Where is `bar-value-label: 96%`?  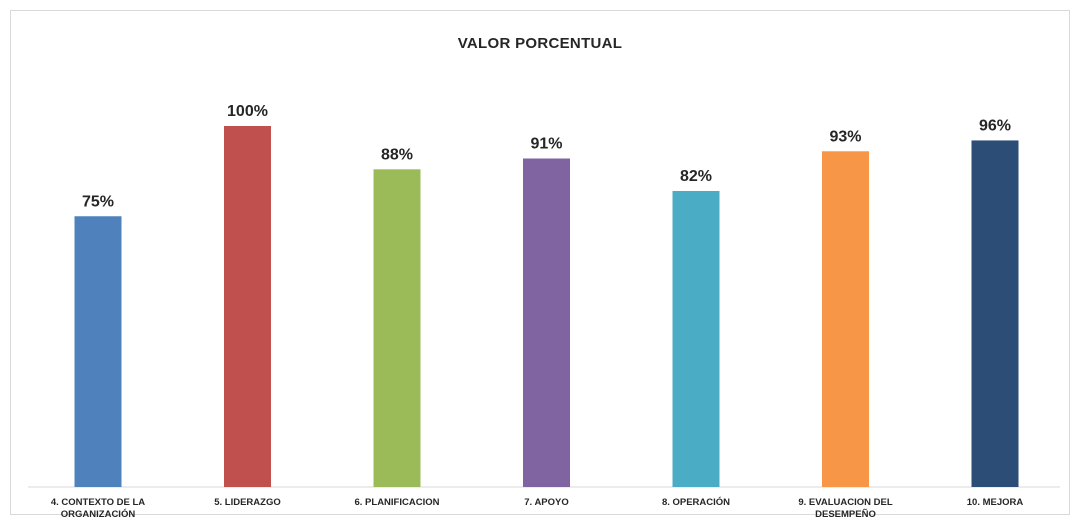 bar-value-label: 96% is located at coordinates (995, 125).